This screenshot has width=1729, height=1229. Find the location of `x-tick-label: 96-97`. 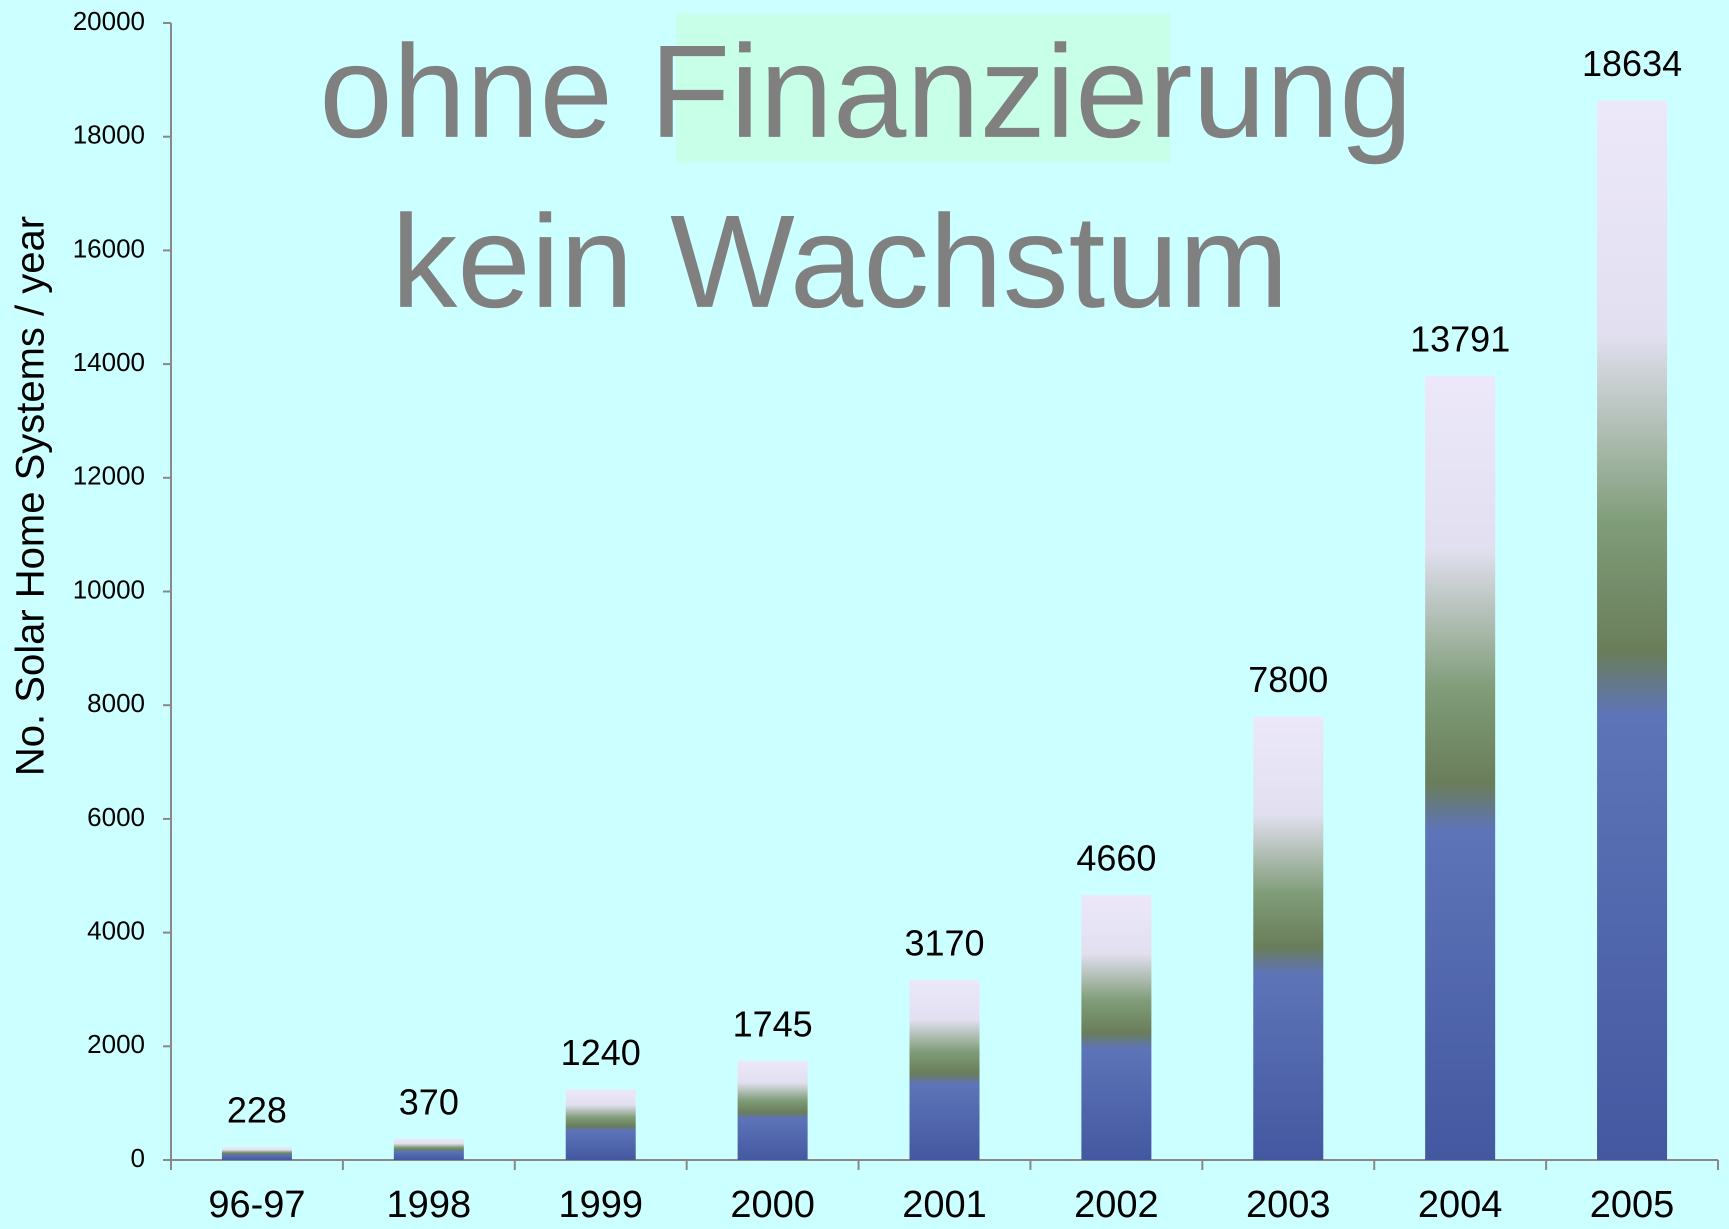

x-tick-label: 96-97 is located at coordinates (256, 1205).